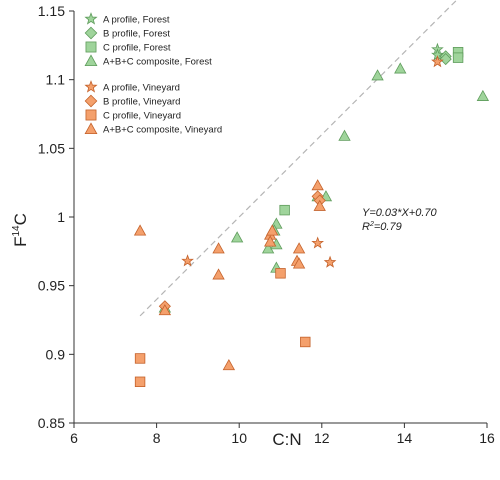 This screenshot has width=500, height=480. I want to click on legend-marker-forest-diamond, so click(91, 33).